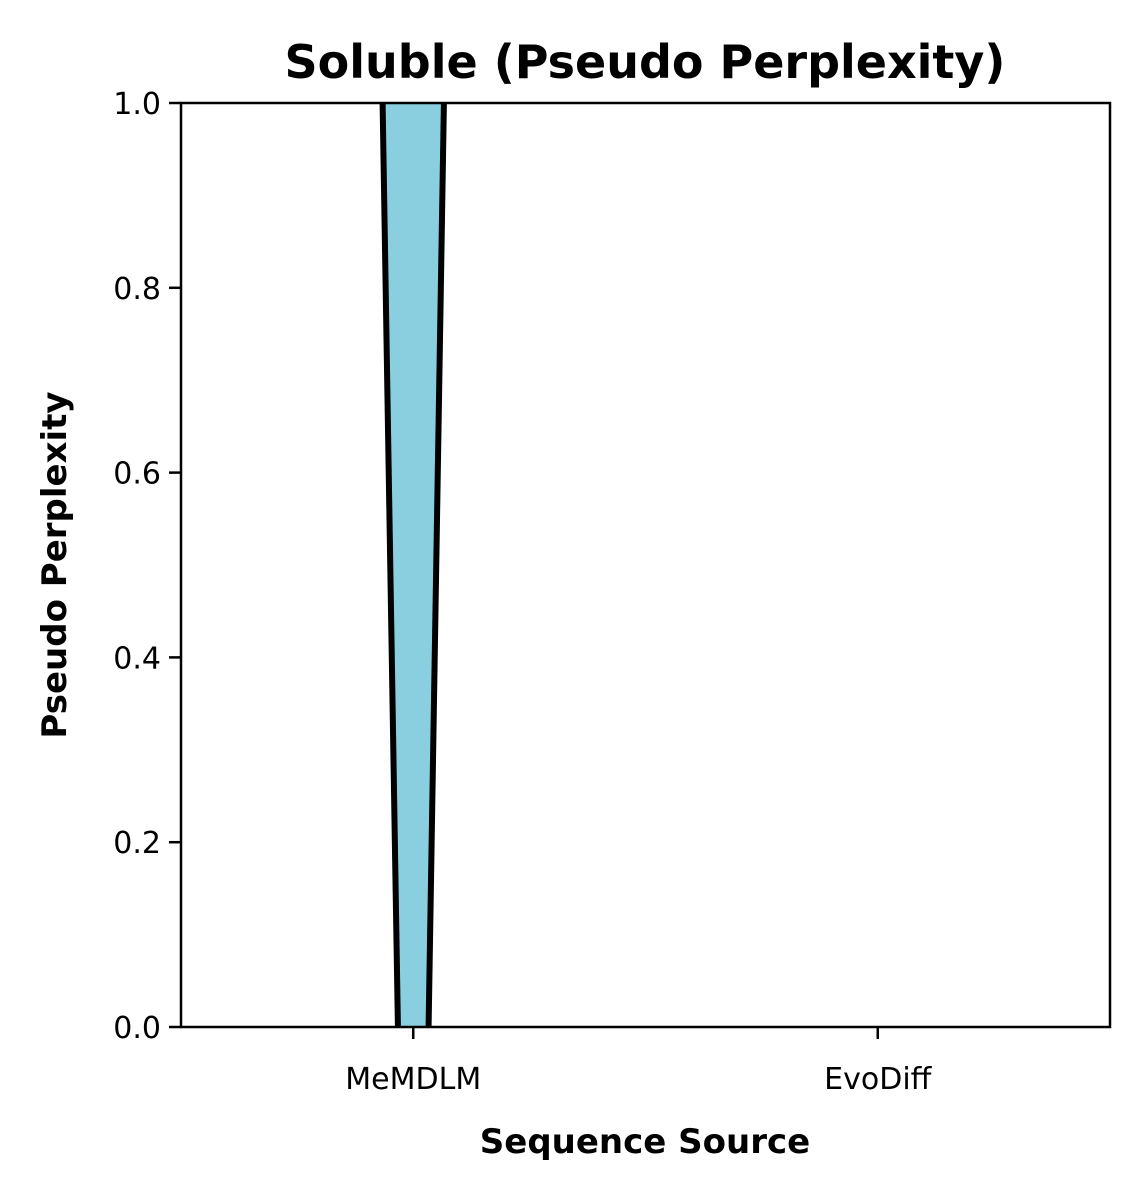  I want to click on y-tick-label: 0.6, so click(137, 474).